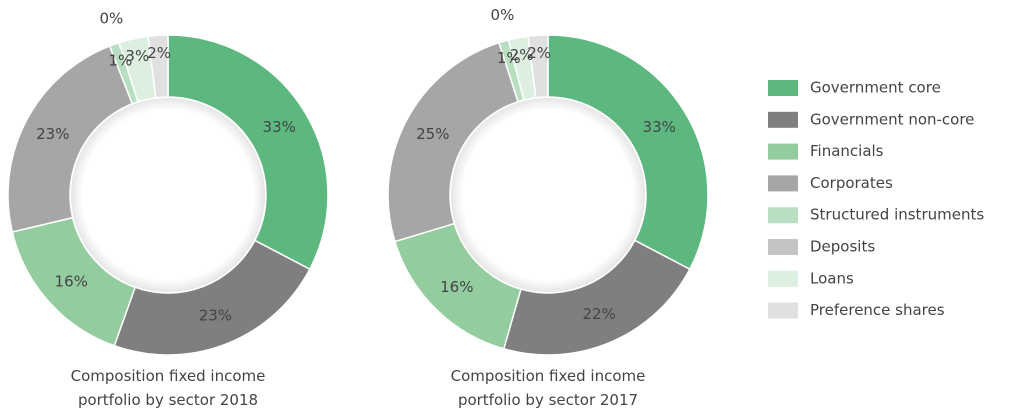 Image resolution: width=1012 pixels, height=417 pixels. What do you see at coordinates (842, 247) in the screenshot?
I see `legend-label: Deposits` at bounding box center [842, 247].